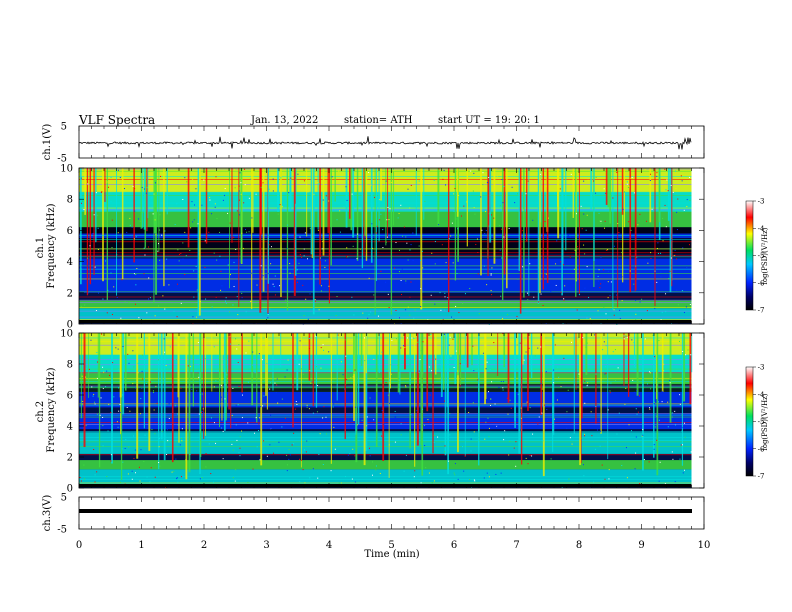 The height and width of the screenshot is (612, 792). Describe the element at coordinates (141, 545) in the screenshot. I see `x-tick-label: 1` at that location.